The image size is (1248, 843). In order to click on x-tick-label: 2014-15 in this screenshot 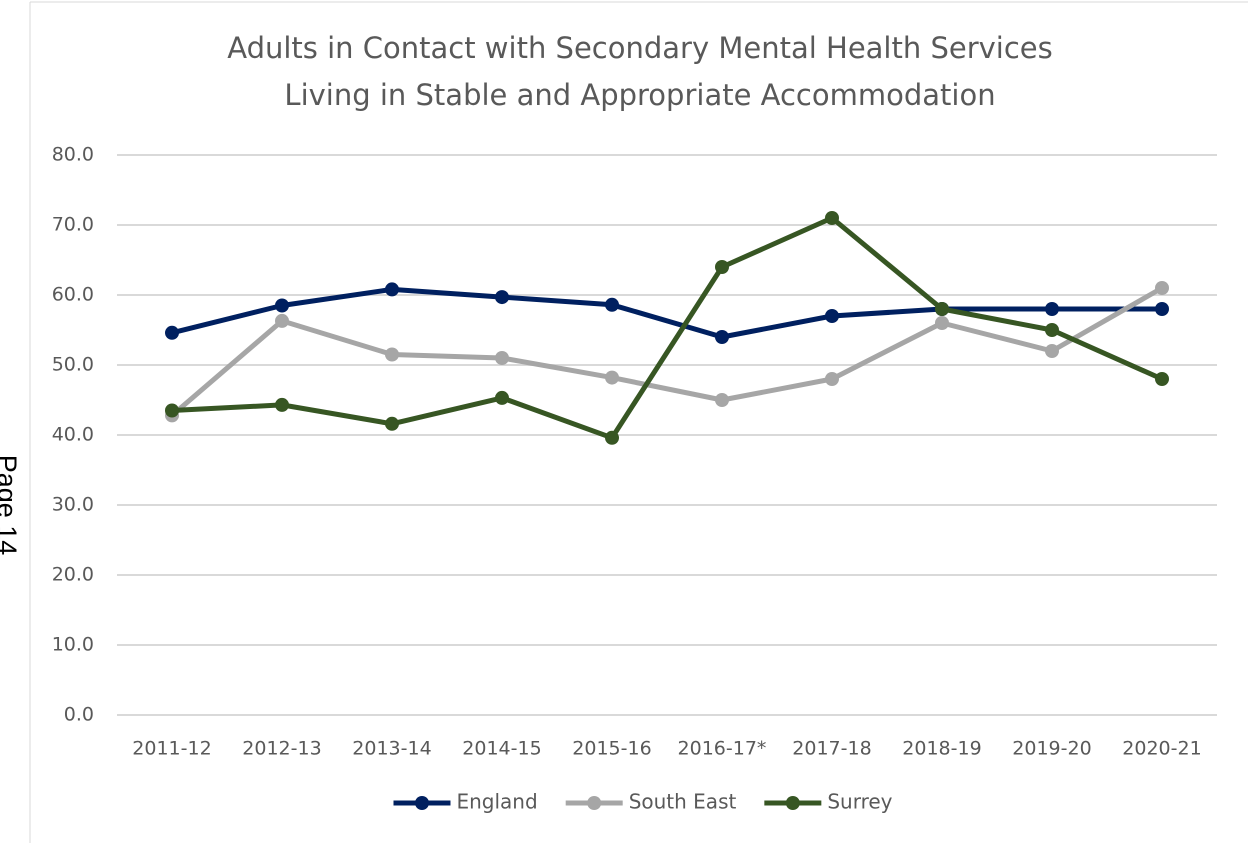, I will do `click(501, 749)`.